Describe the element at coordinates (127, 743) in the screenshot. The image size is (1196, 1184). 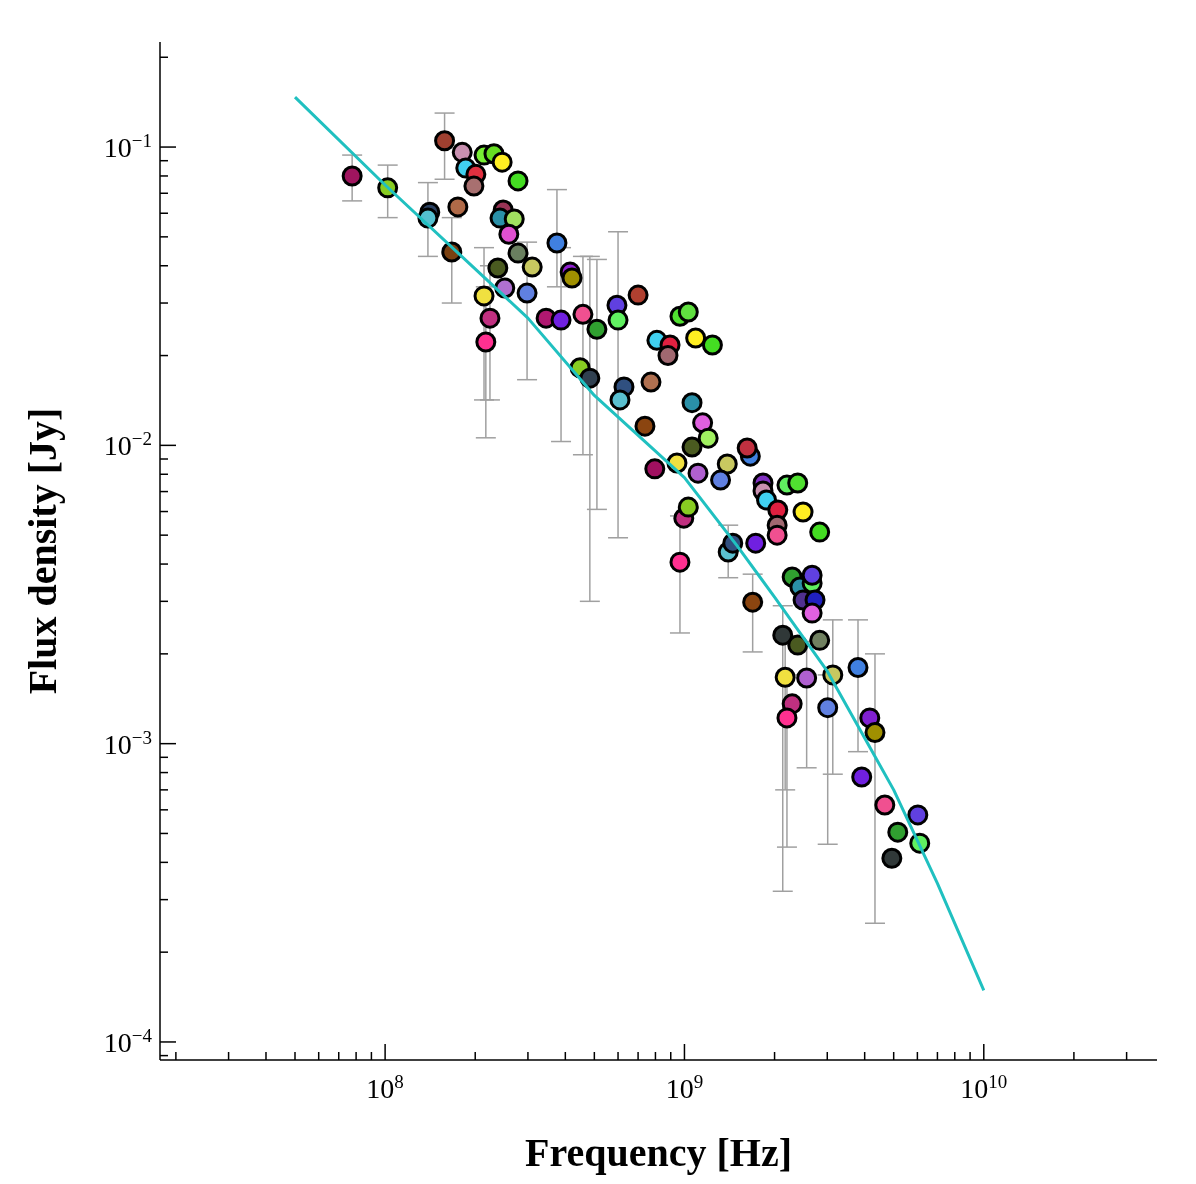
I see `y-tick-label: 10$^{−3}$` at that location.